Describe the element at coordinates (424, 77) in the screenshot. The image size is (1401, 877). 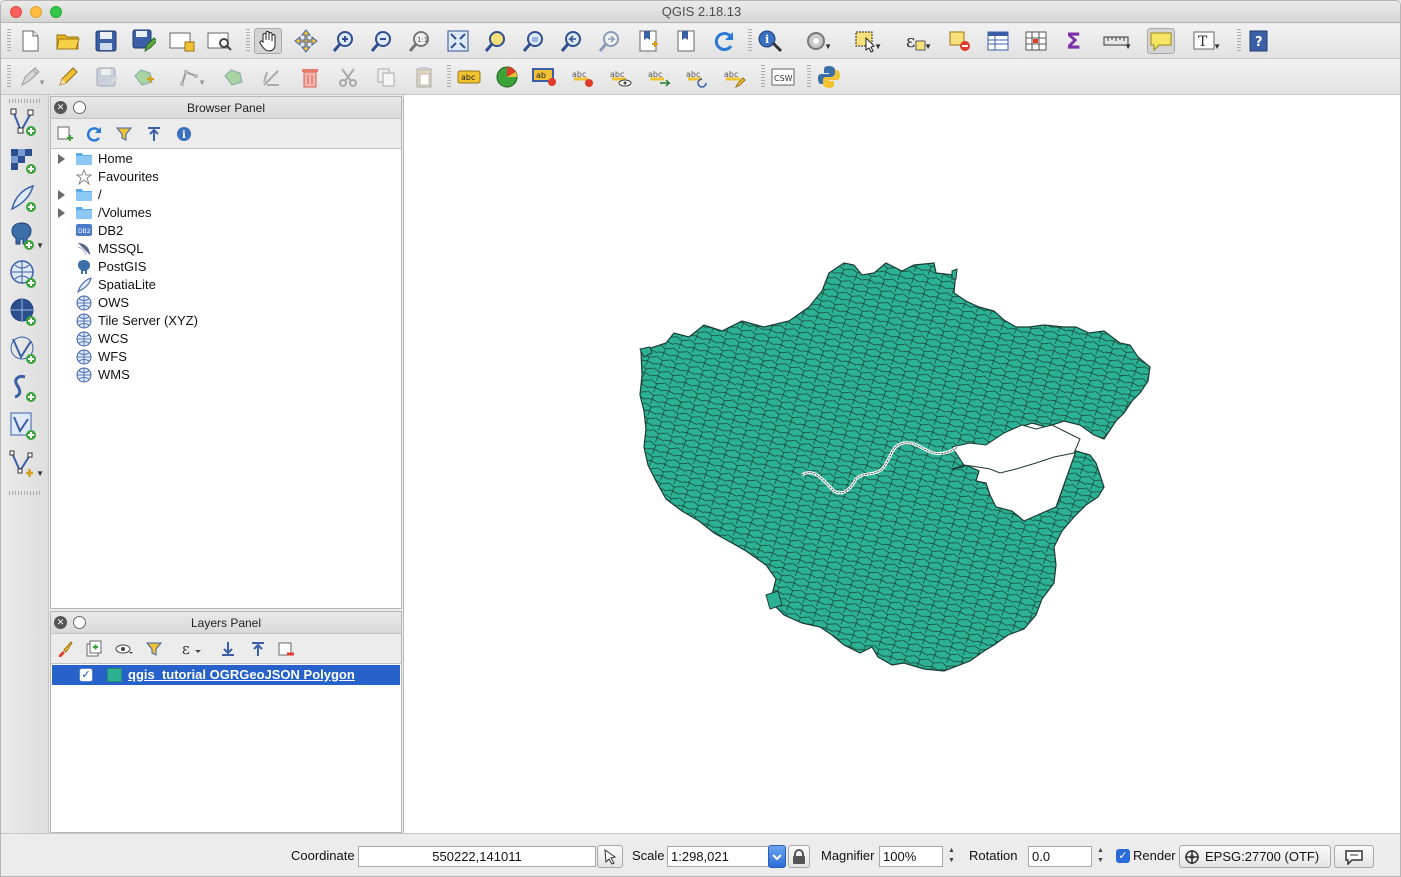
I see `paste-features-button` at that location.